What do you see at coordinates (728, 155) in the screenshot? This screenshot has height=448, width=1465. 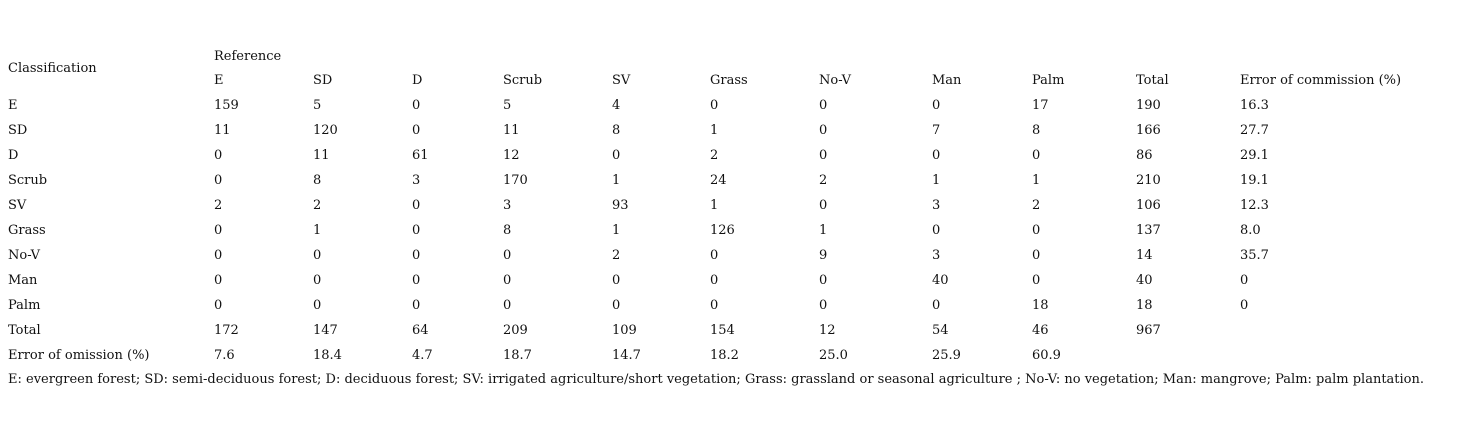 I see `table-row: D 0 11 61 12 0 2 0 0 0 86 29.1` at bounding box center [728, 155].